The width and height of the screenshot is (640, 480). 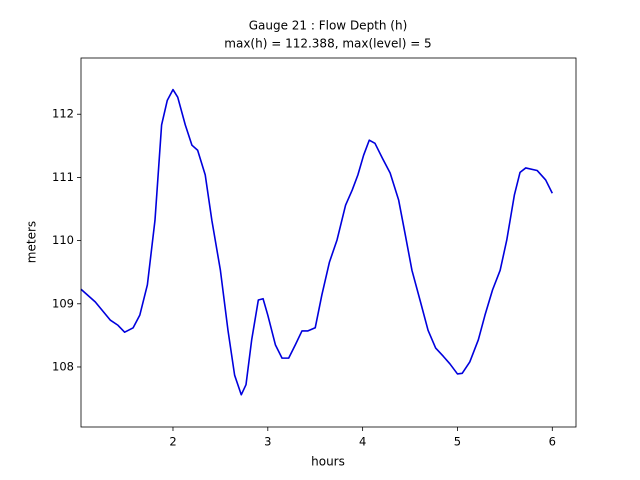 I want to click on x-tick-label: 5, so click(x=457, y=442).